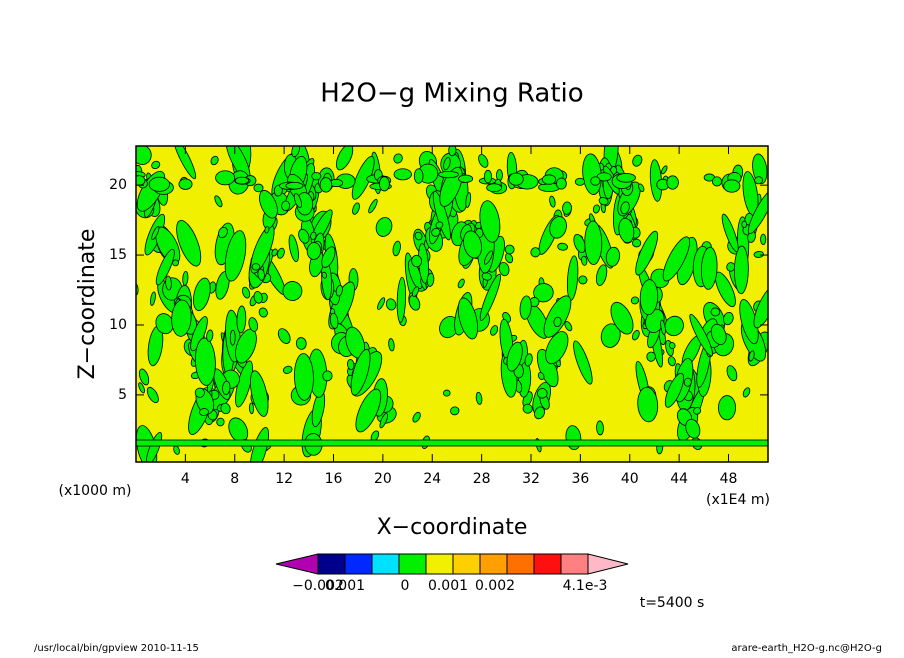 The height and width of the screenshot is (658, 904). I want to click on colorbar-end, so click(297, 564).